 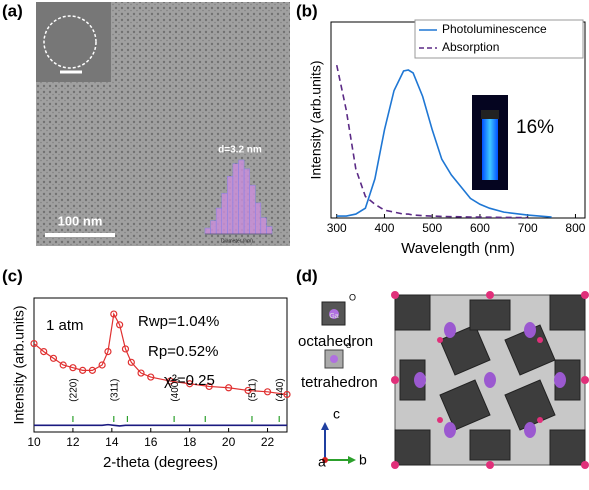 What do you see at coordinates (160, 462) in the screenshot?
I see `x-axis-label: 2-theta (degrees)` at bounding box center [160, 462].